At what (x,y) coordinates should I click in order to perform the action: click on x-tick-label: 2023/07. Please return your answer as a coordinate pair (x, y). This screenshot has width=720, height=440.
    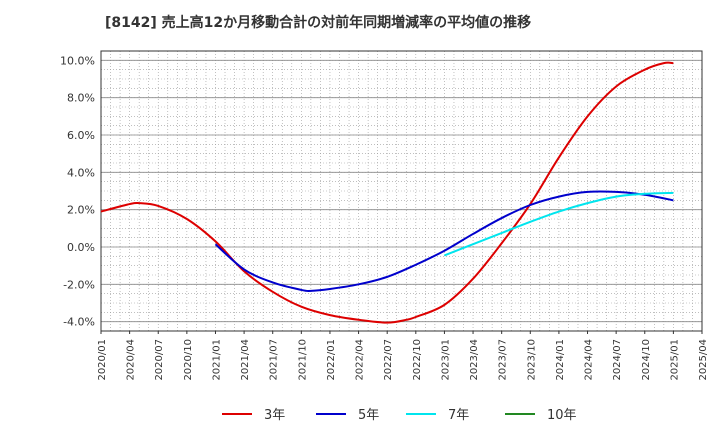
    Looking at the image, I should click on (503, 360).